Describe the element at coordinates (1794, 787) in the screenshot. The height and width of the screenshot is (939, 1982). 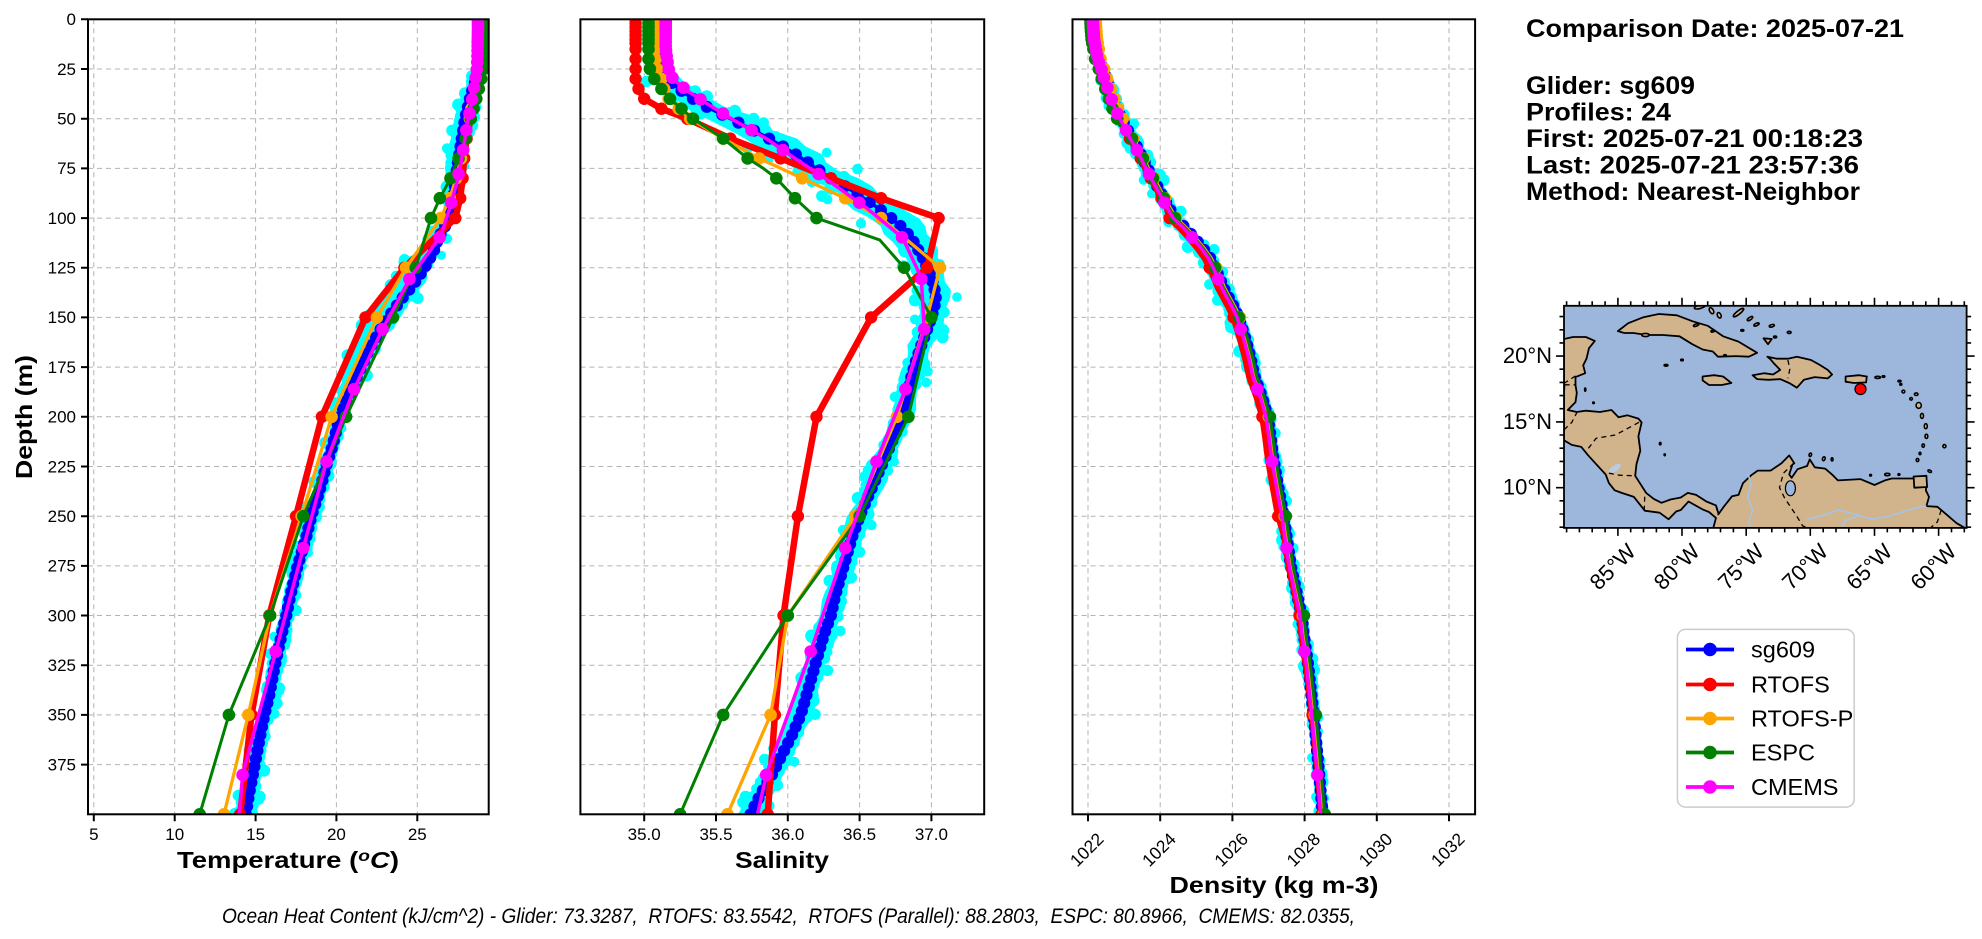
I see `svg-text: CMEMS` at that location.